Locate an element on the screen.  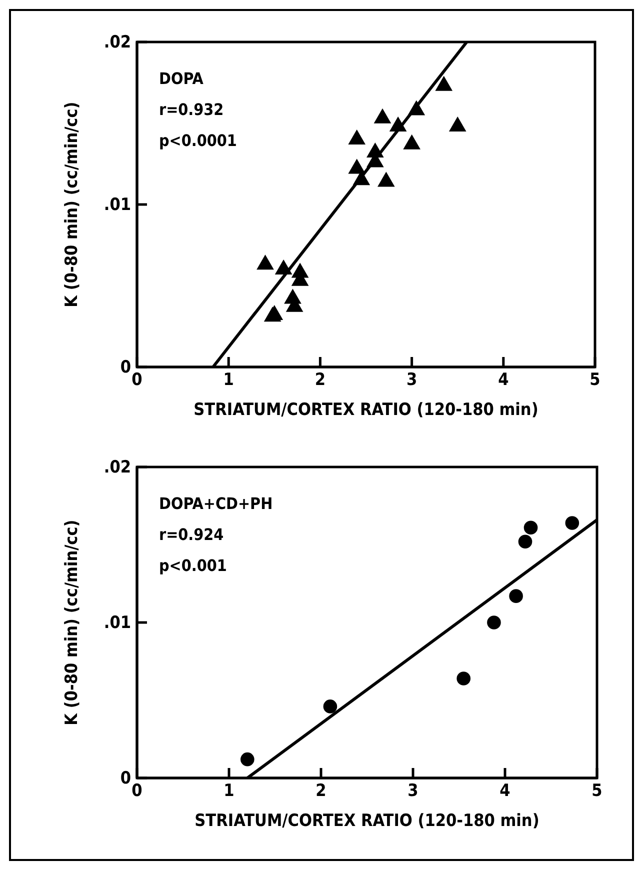
annotation: r=0.932 is located at coordinates (191, 109).